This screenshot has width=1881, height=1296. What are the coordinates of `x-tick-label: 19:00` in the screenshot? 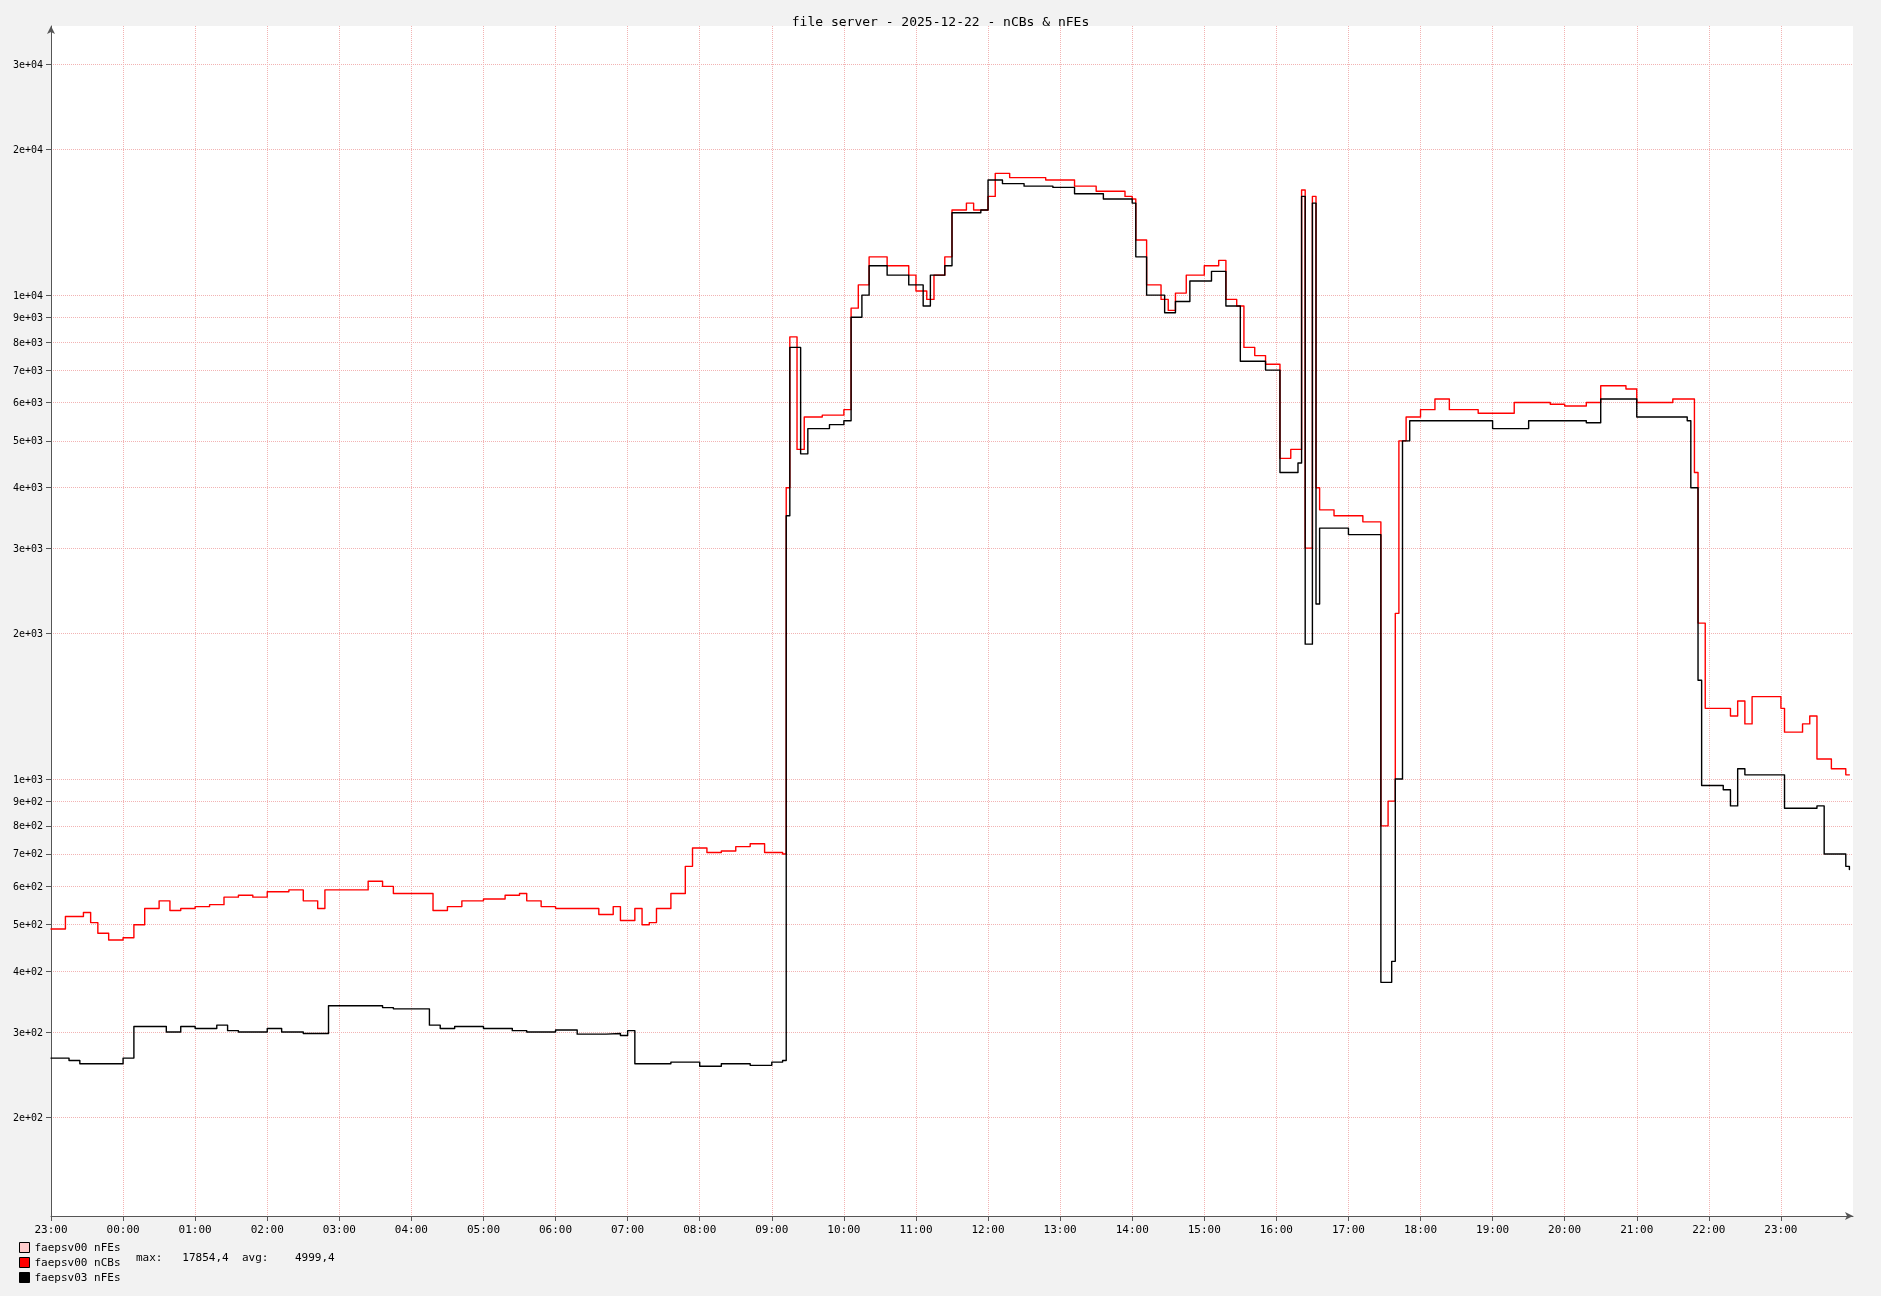 It's located at (1493, 1229).